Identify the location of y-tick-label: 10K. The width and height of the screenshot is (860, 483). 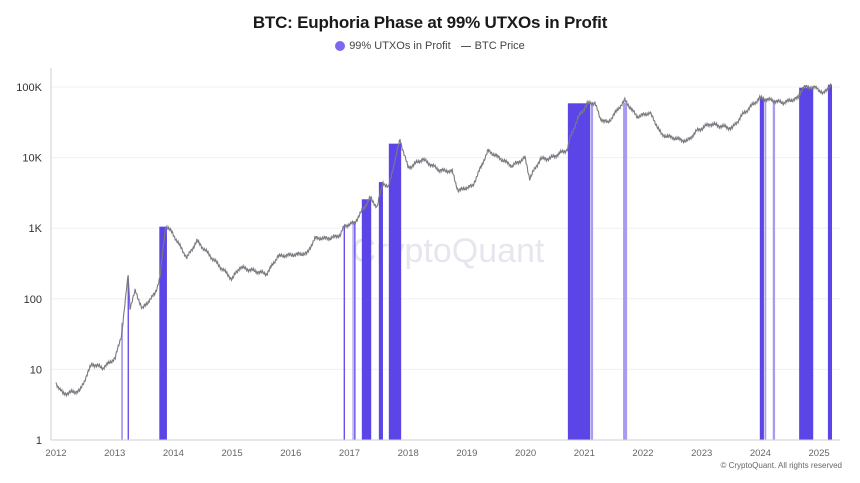
(32, 159).